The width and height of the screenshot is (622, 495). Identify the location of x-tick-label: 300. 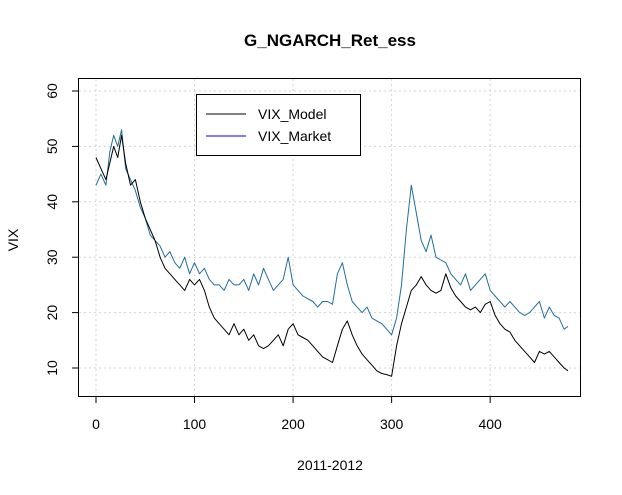
(392, 424).